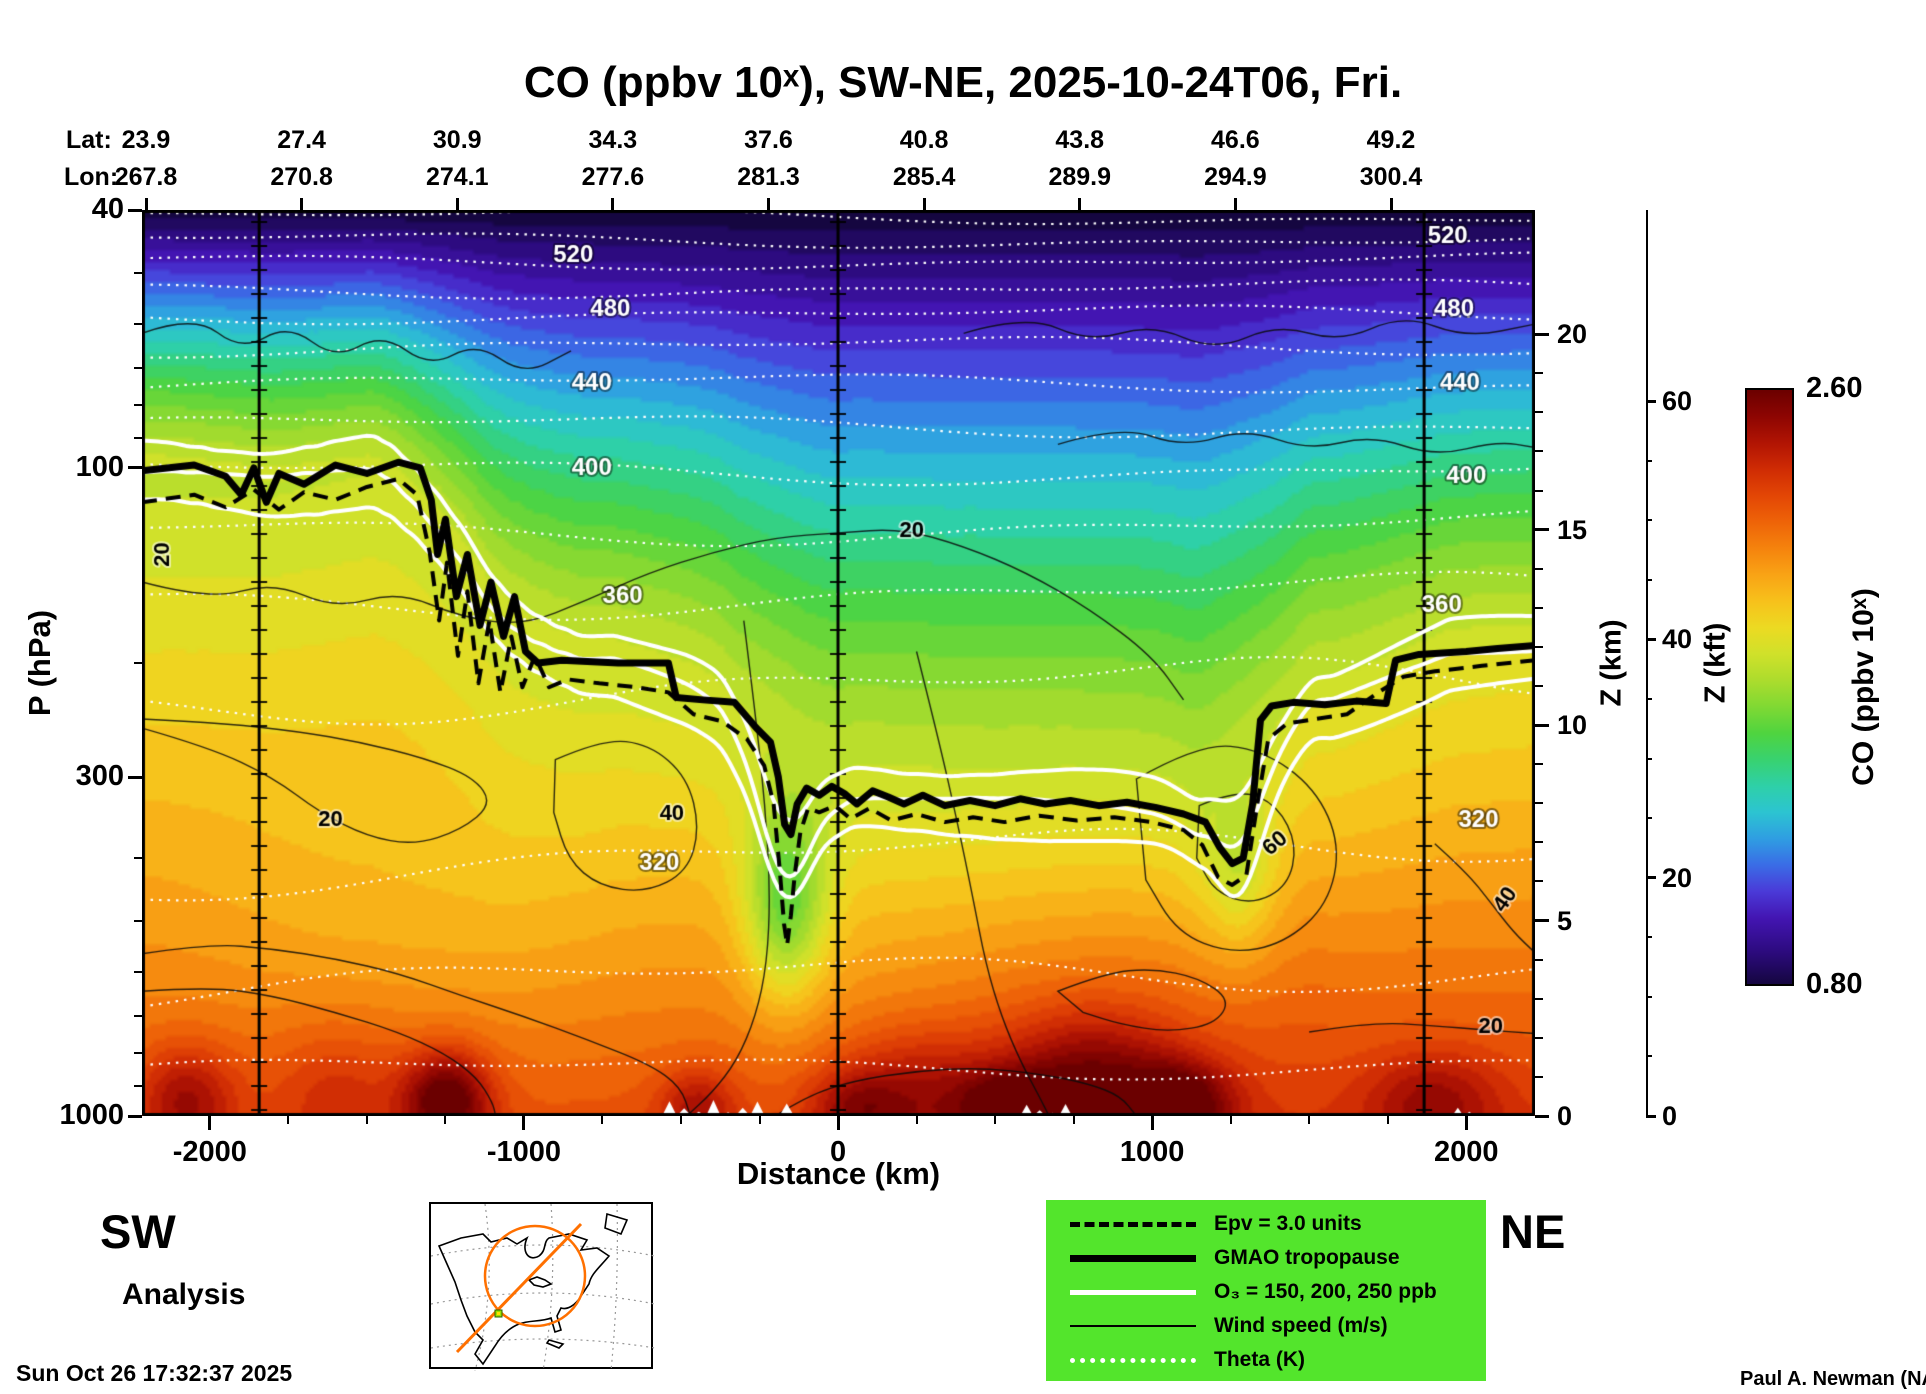 The image size is (1926, 1394). I want to click on lon-value: 270.8, so click(301, 177).